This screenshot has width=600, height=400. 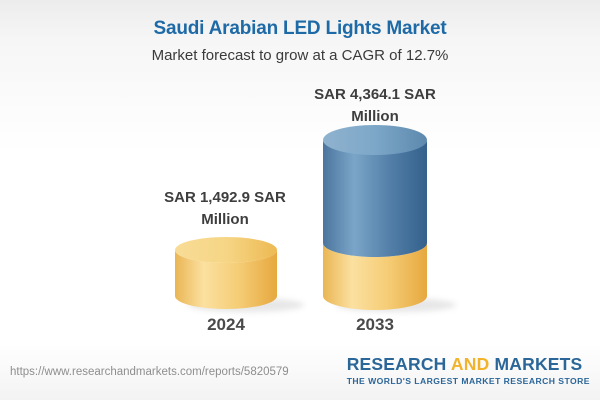 What do you see at coordinates (226, 324) in the screenshot?
I see `x-axis-label-2024: 2024` at bounding box center [226, 324].